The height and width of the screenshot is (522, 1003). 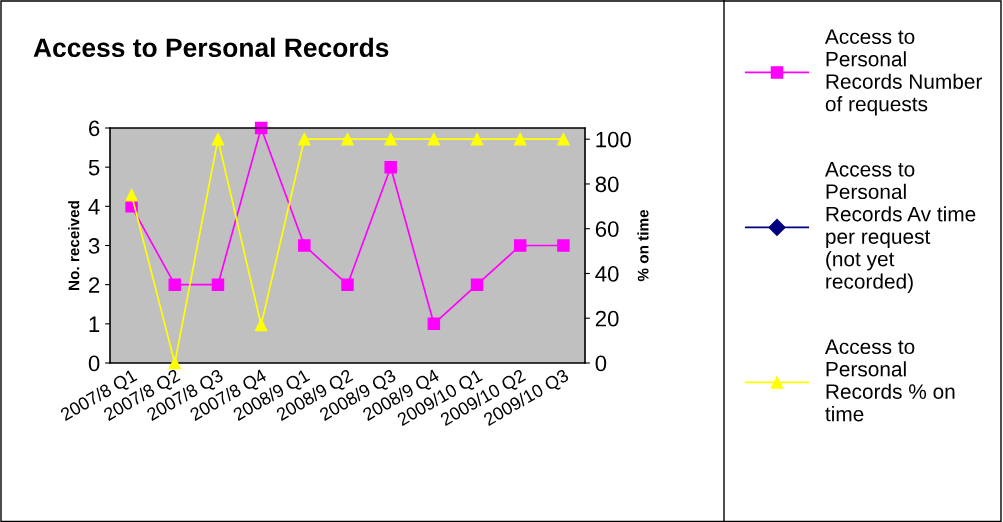 What do you see at coordinates (94, 363) in the screenshot?
I see `y-tick-label: 0` at bounding box center [94, 363].